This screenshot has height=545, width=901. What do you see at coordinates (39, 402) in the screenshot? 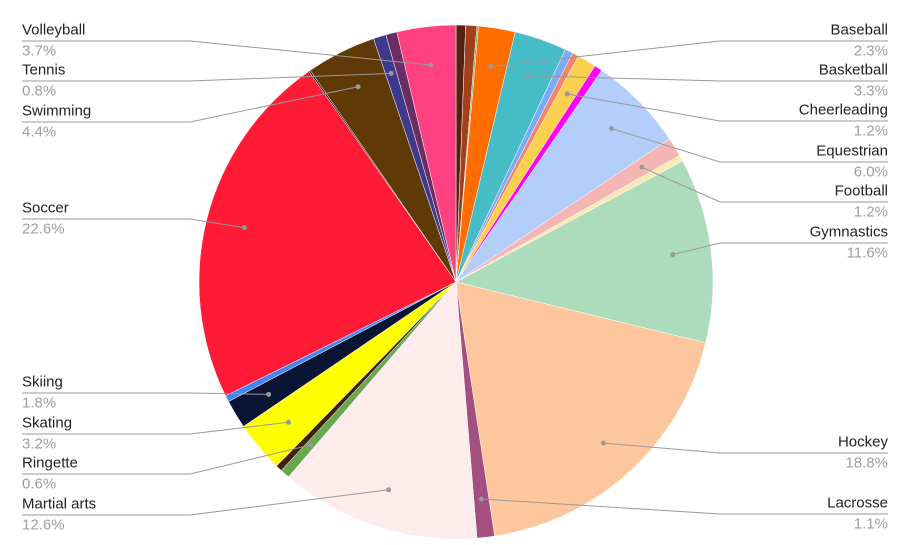
I see `slice-value: 1.8%` at bounding box center [39, 402].